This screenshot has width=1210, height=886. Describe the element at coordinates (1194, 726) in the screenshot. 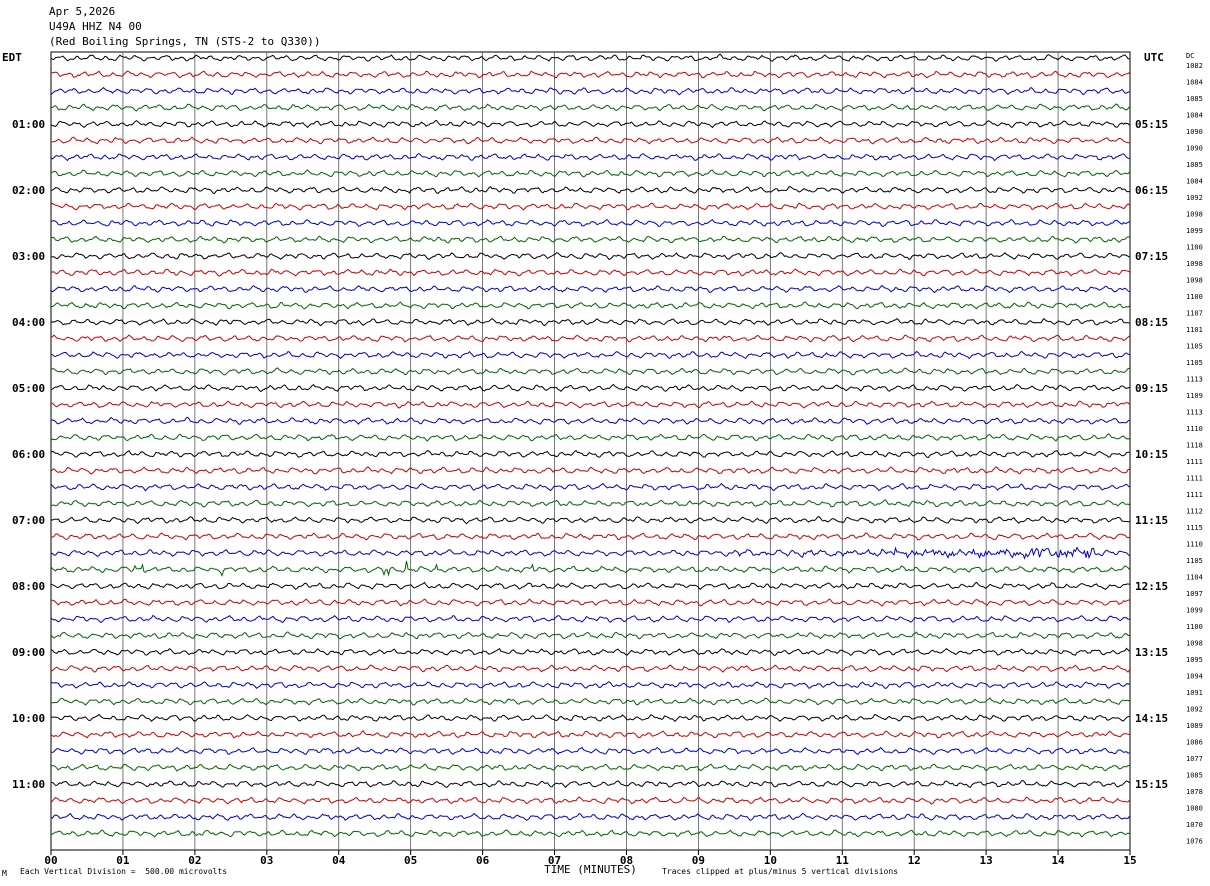

I see `dc-offset-label: 1089` at that location.